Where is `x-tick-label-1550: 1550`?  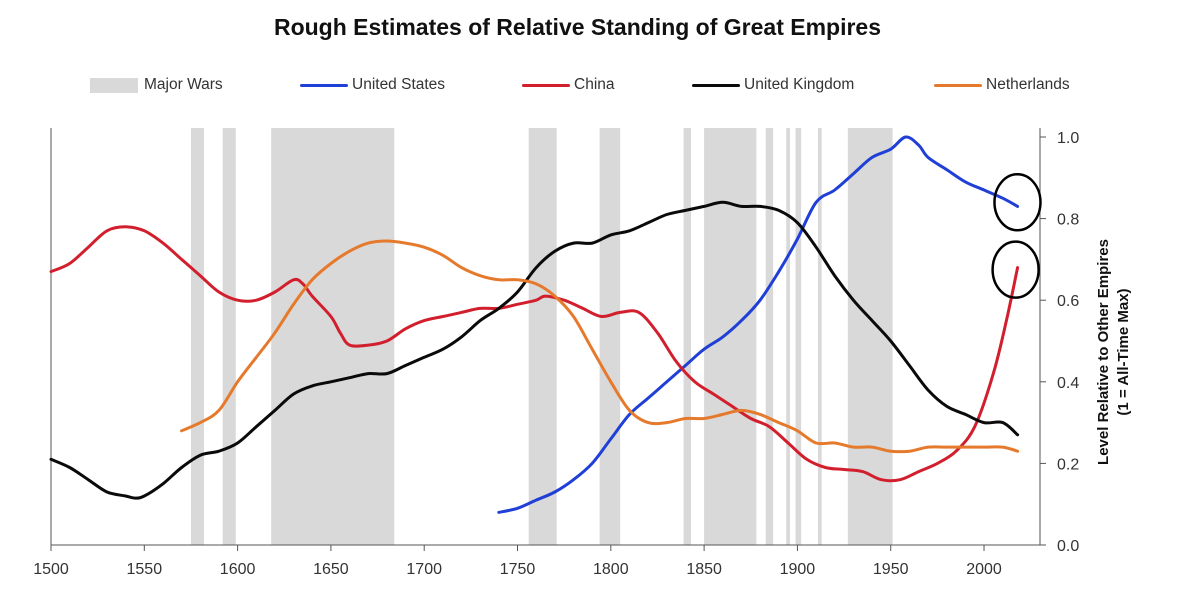
x-tick-label-1550: 1550 is located at coordinates (145, 569).